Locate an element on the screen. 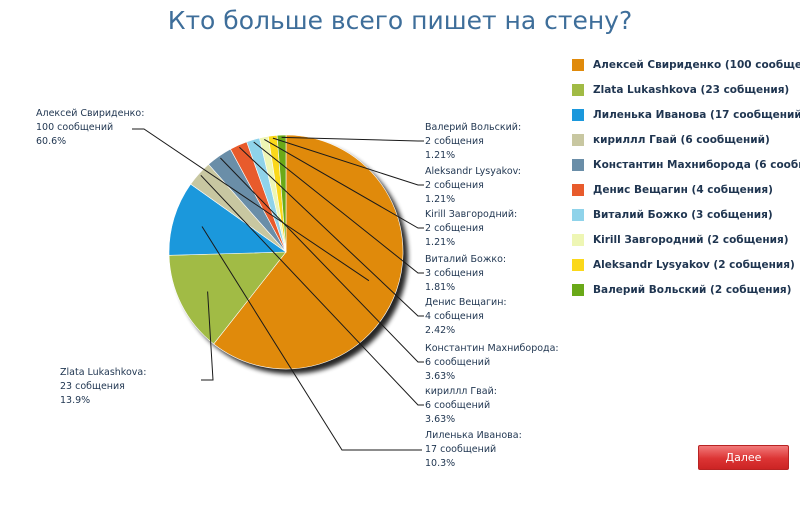 The height and width of the screenshot is (520, 800). data-label: Валерий Вольский: is located at coordinates (473, 127).